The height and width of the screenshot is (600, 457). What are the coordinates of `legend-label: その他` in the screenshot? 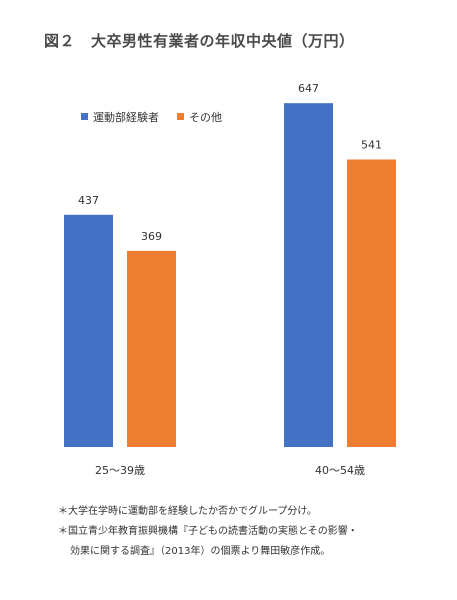 It's located at (205, 117).